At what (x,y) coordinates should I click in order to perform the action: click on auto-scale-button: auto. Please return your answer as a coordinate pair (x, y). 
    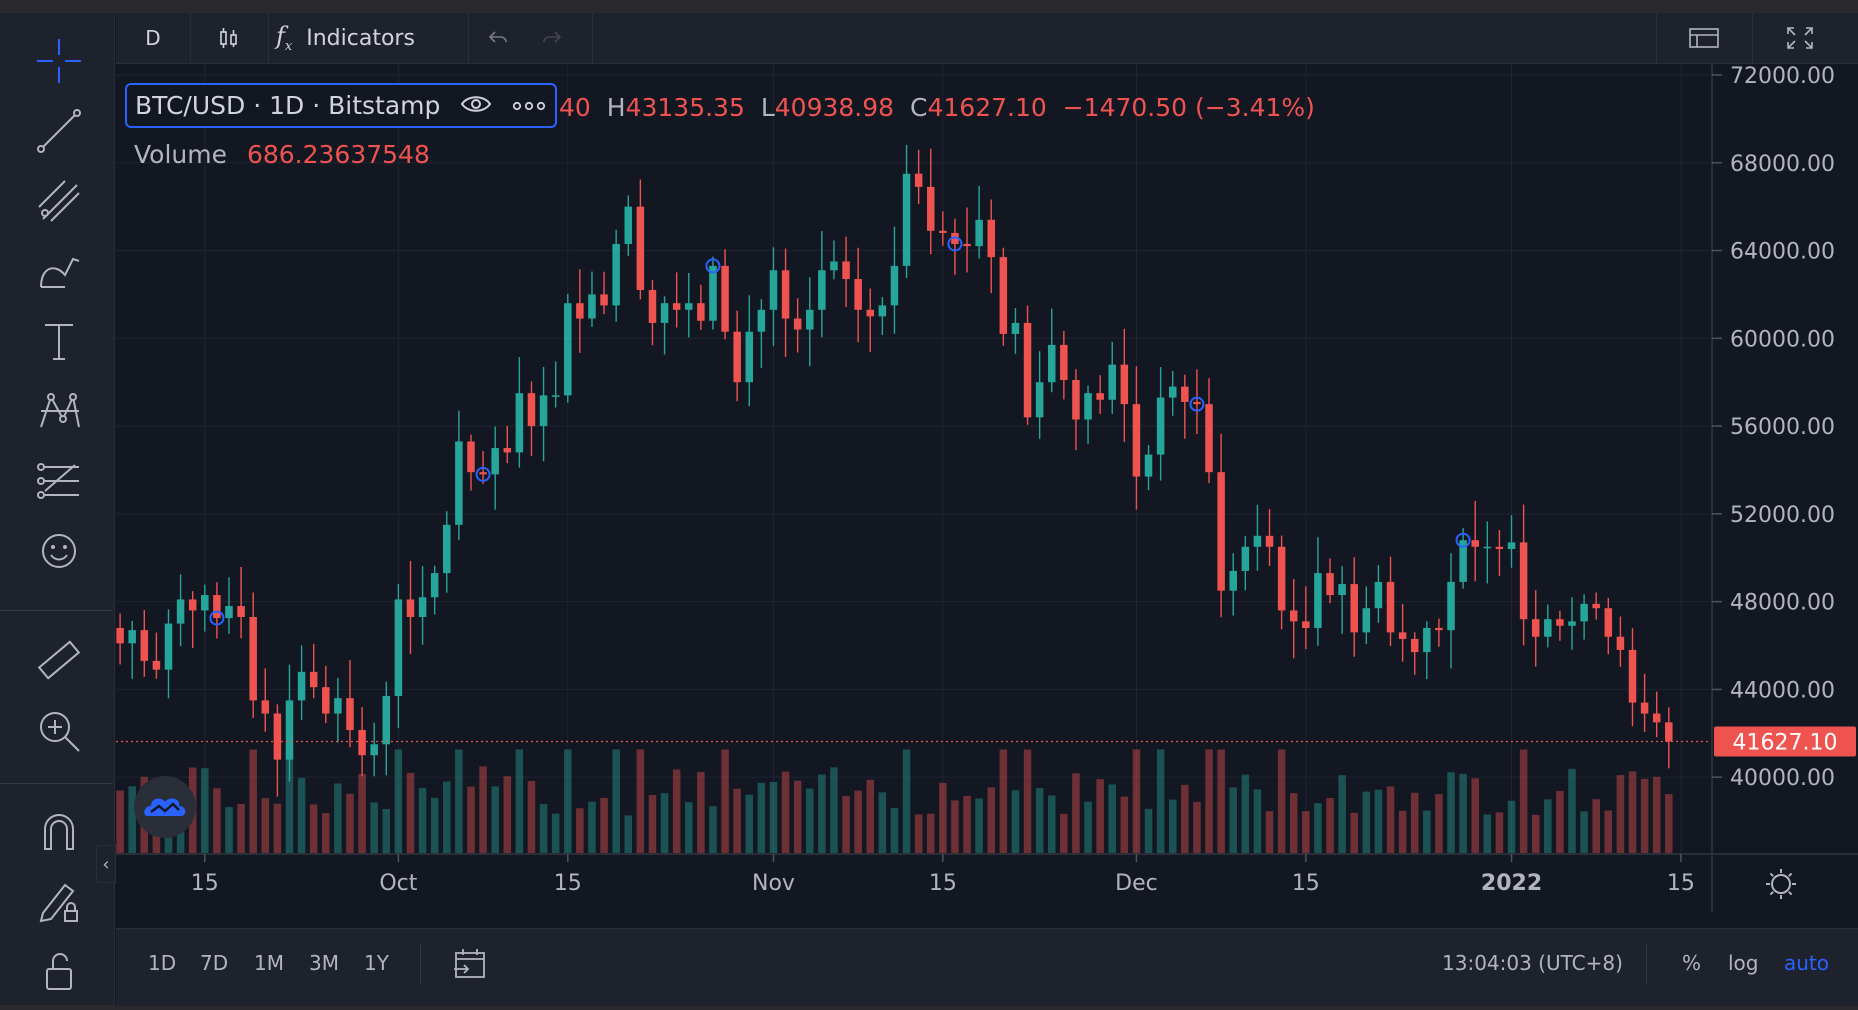
    Looking at the image, I should click on (1807, 963).